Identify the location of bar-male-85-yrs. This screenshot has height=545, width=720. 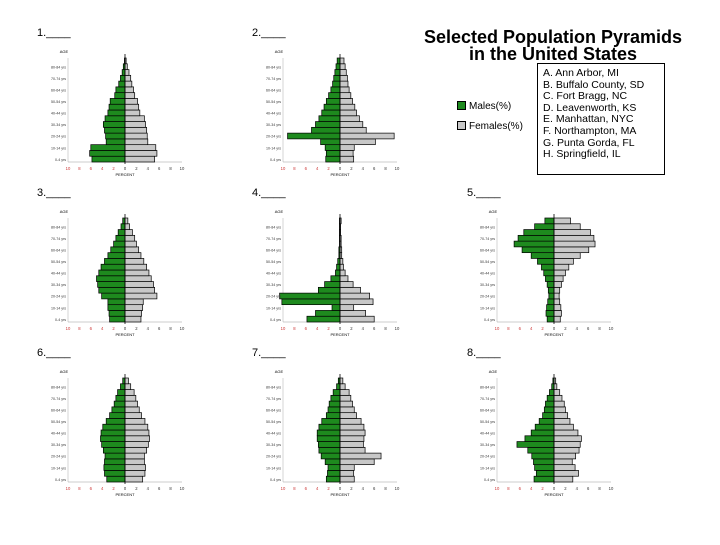
(549, 221).